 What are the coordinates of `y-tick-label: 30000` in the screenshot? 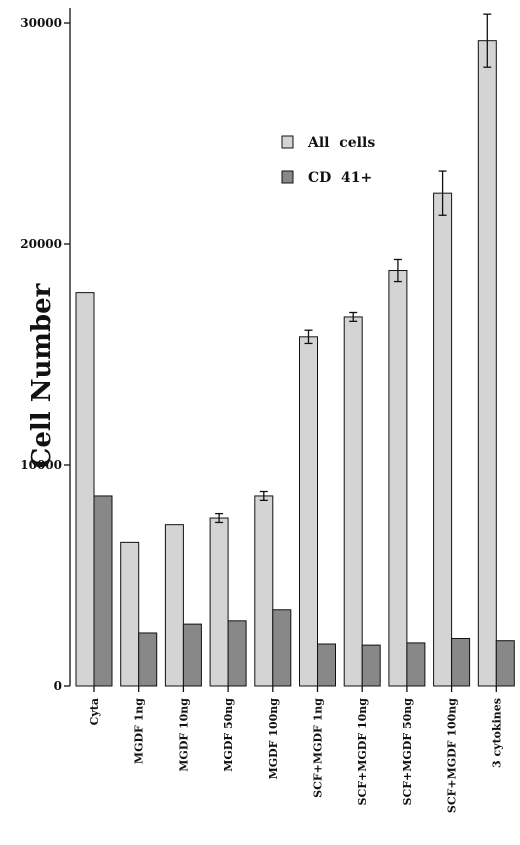 It's located at (41, 23).